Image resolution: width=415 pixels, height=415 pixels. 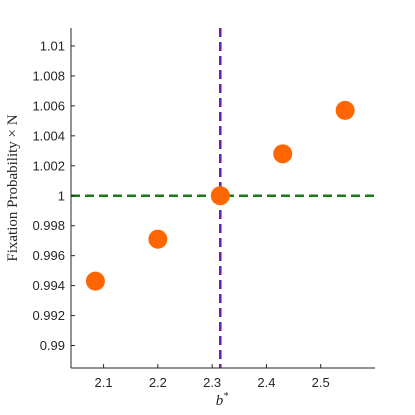 What do you see at coordinates (48, 105) in the screenshot?
I see `y-tick-label: 1.006` at bounding box center [48, 105].